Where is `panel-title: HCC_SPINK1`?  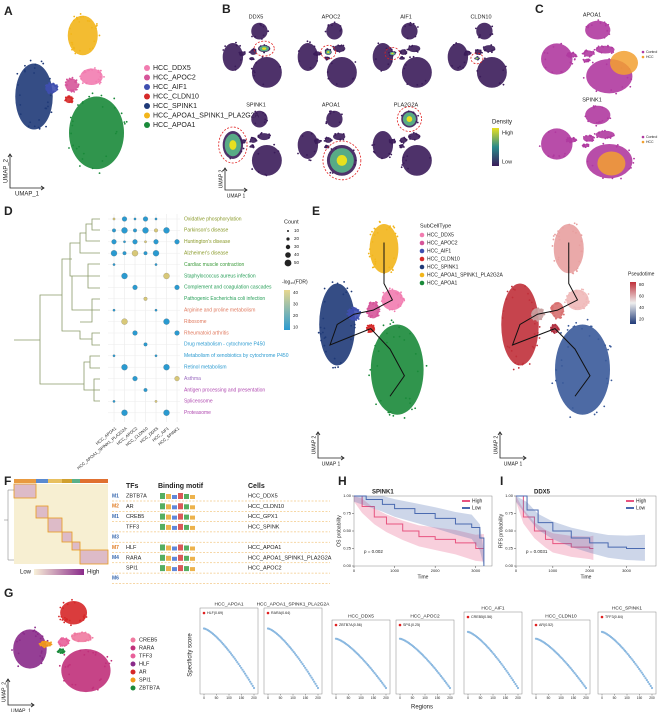 panel-title: HCC_SPINK1 is located at coordinates (627, 608).